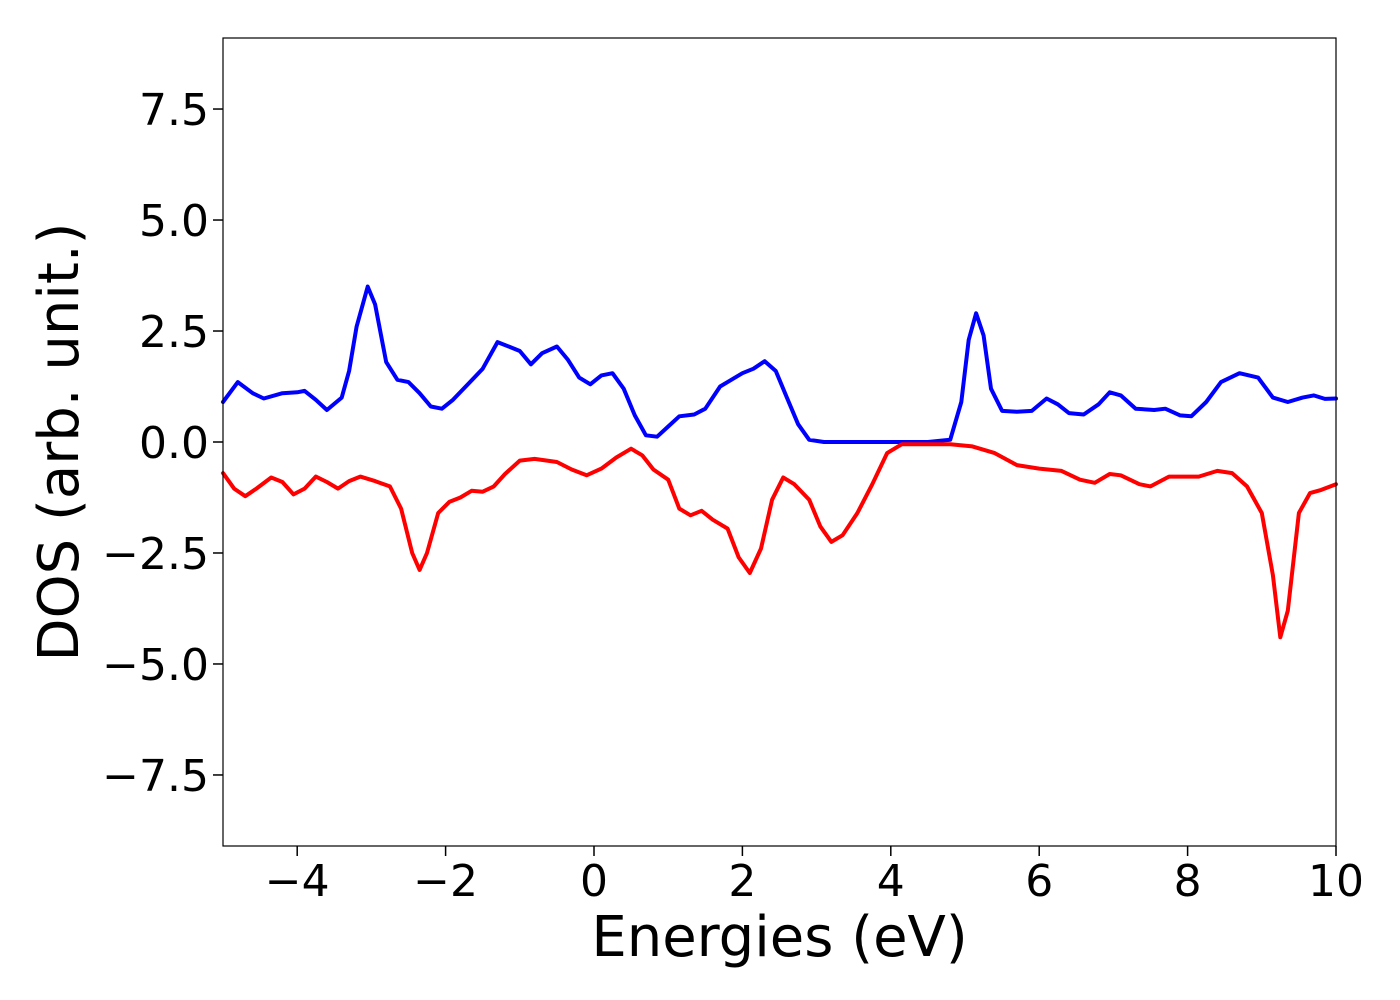  What do you see at coordinates (297, 881) in the screenshot?
I see `x-tick-label: −4` at bounding box center [297, 881].